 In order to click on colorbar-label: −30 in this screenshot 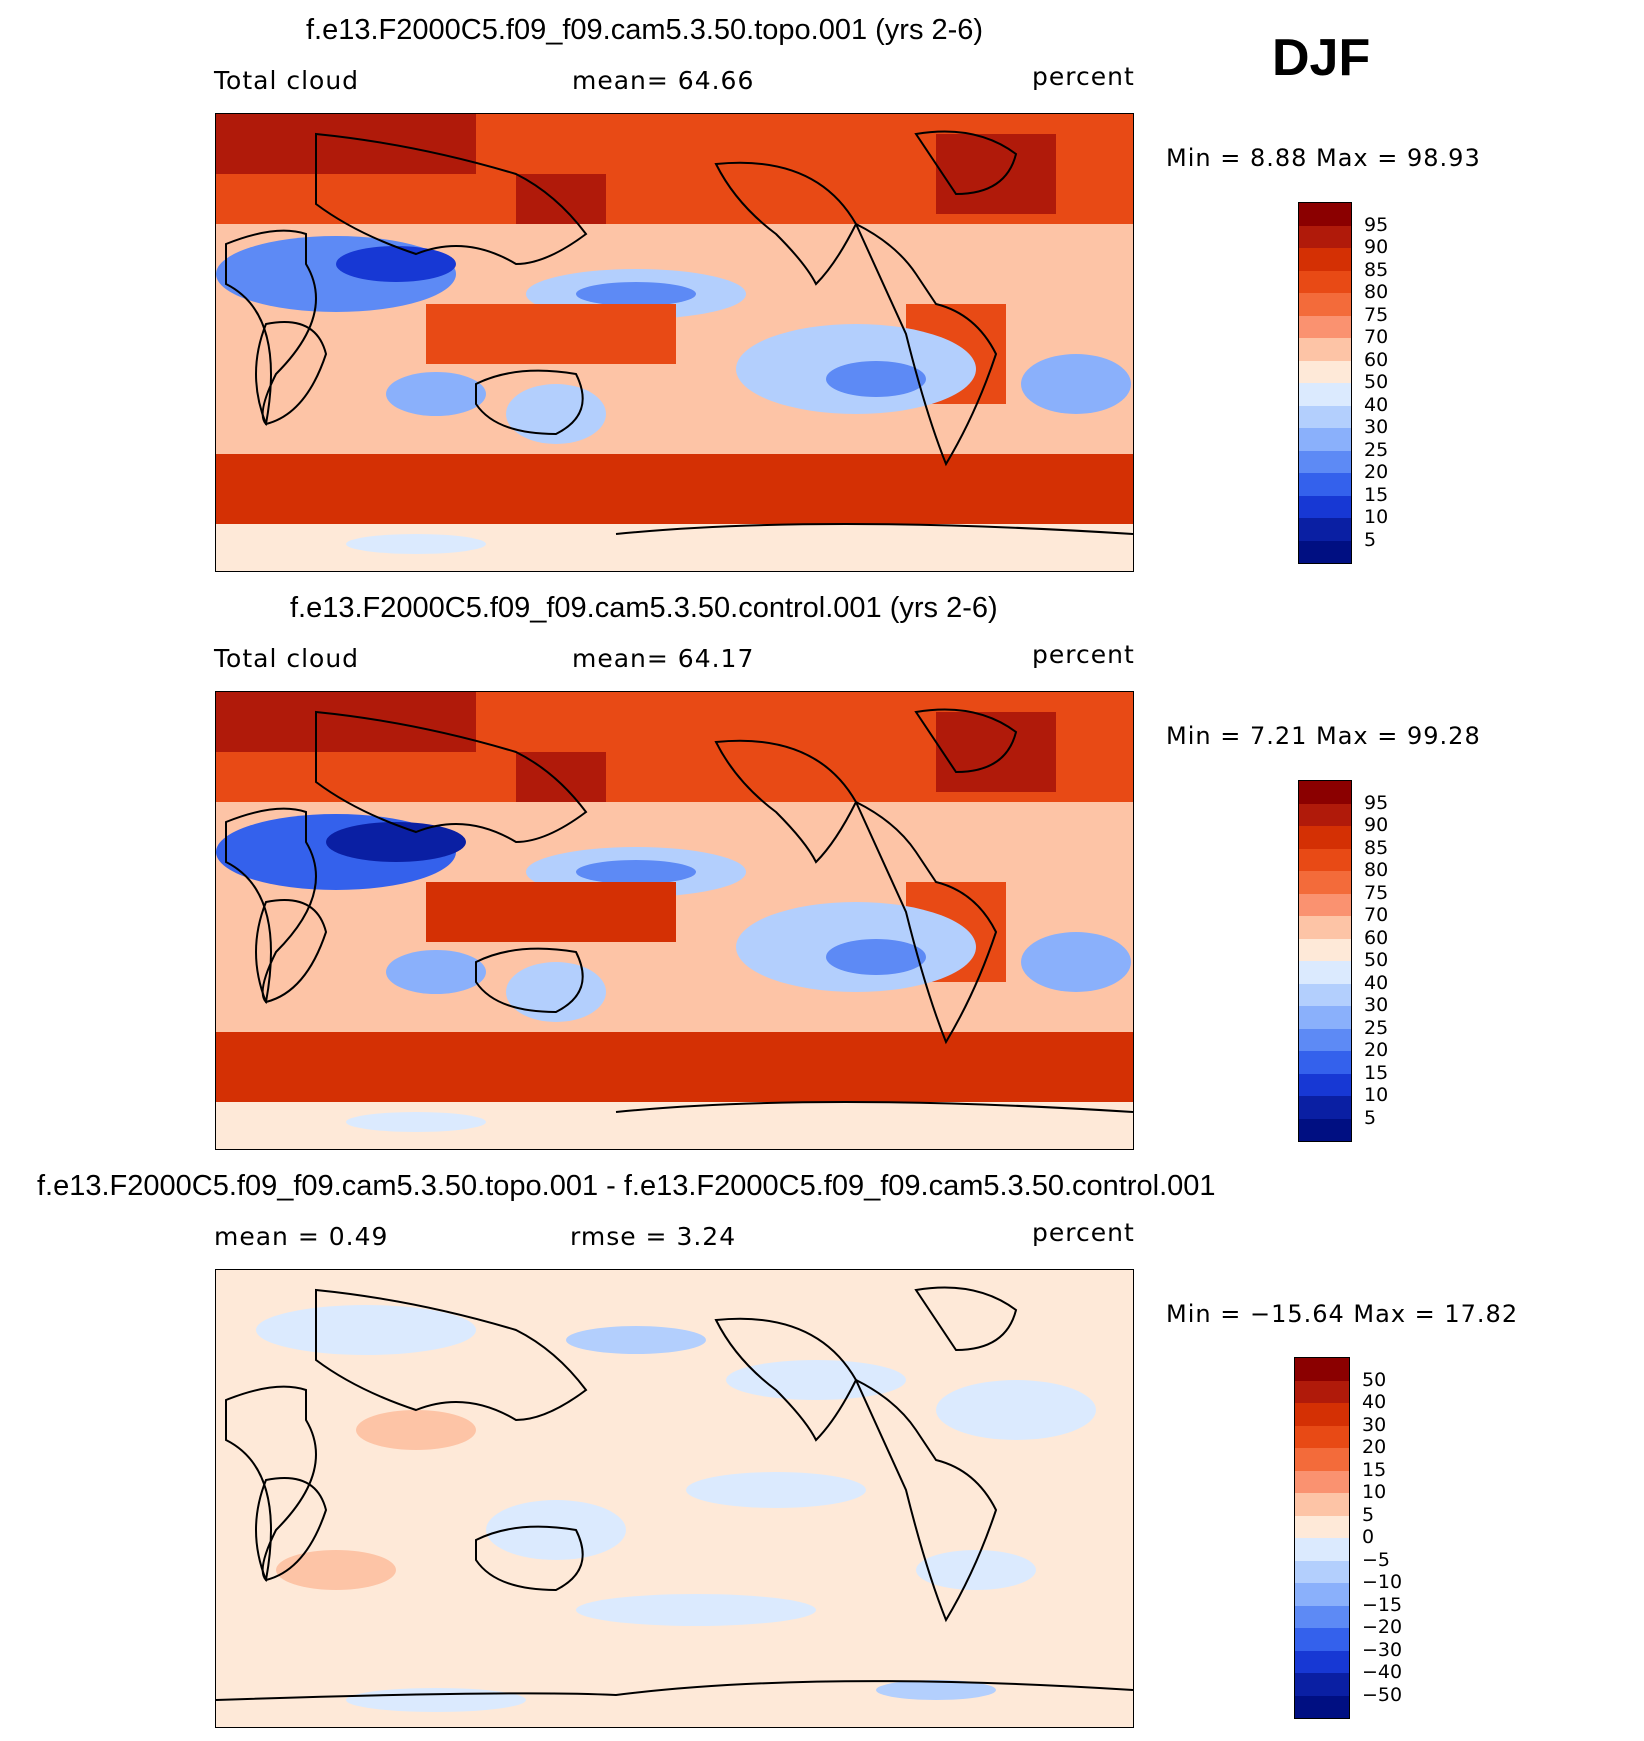, I will do `click(1382, 1649)`.